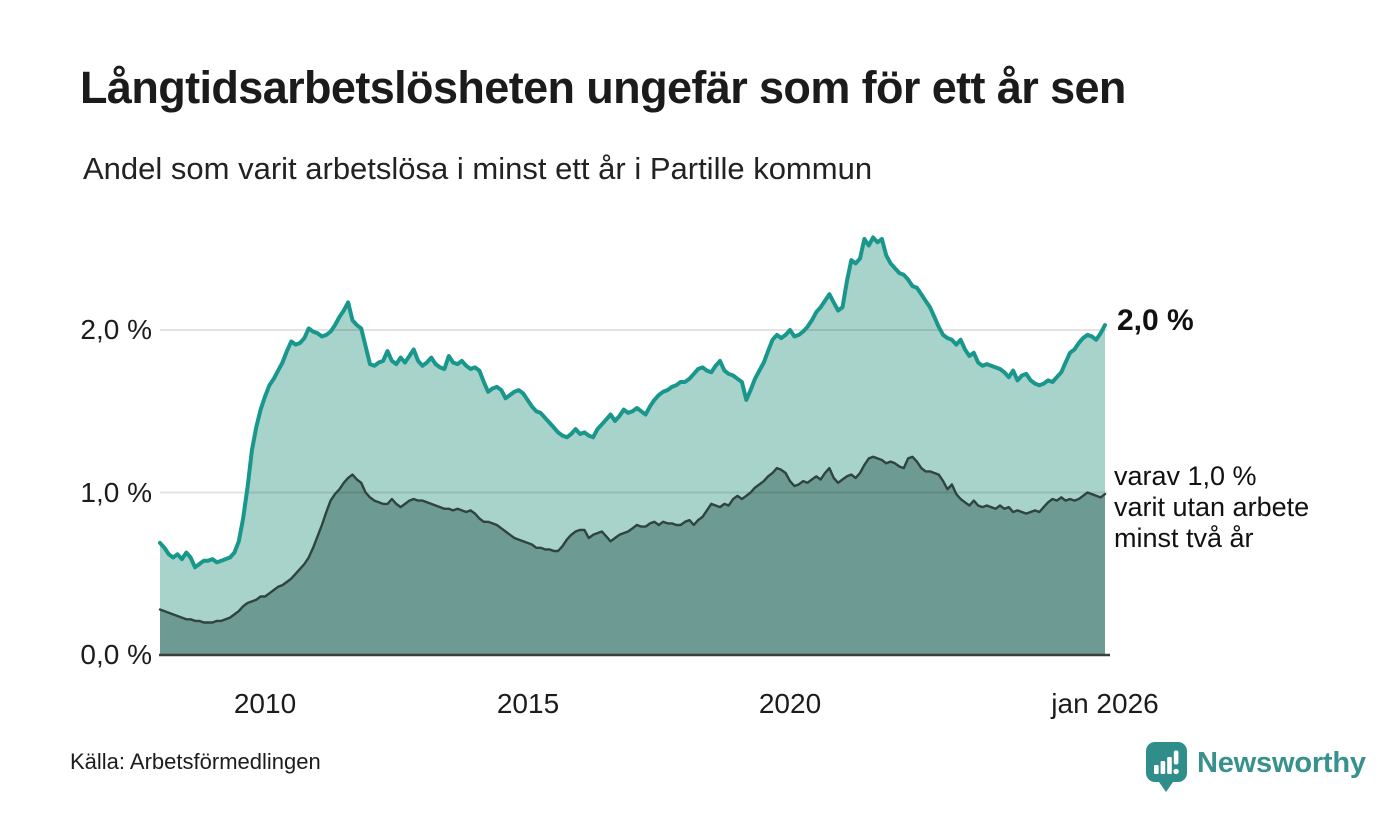 The height and width of the screenshot is (840, 1400). What do you see at coordinates (1281, 763) in the screenshot?
I see `newsworthy-logo-text: Newsworthy` at bounding box center [1281, 763].